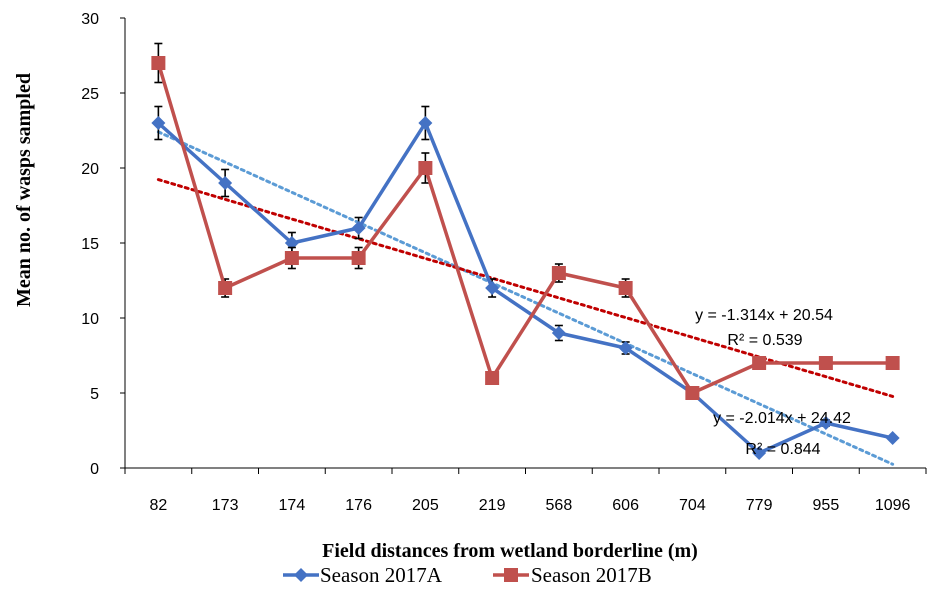  Describe the element at coordinates (94, 469) in the screenshot. I see `y-tick-label: 0` at that location.